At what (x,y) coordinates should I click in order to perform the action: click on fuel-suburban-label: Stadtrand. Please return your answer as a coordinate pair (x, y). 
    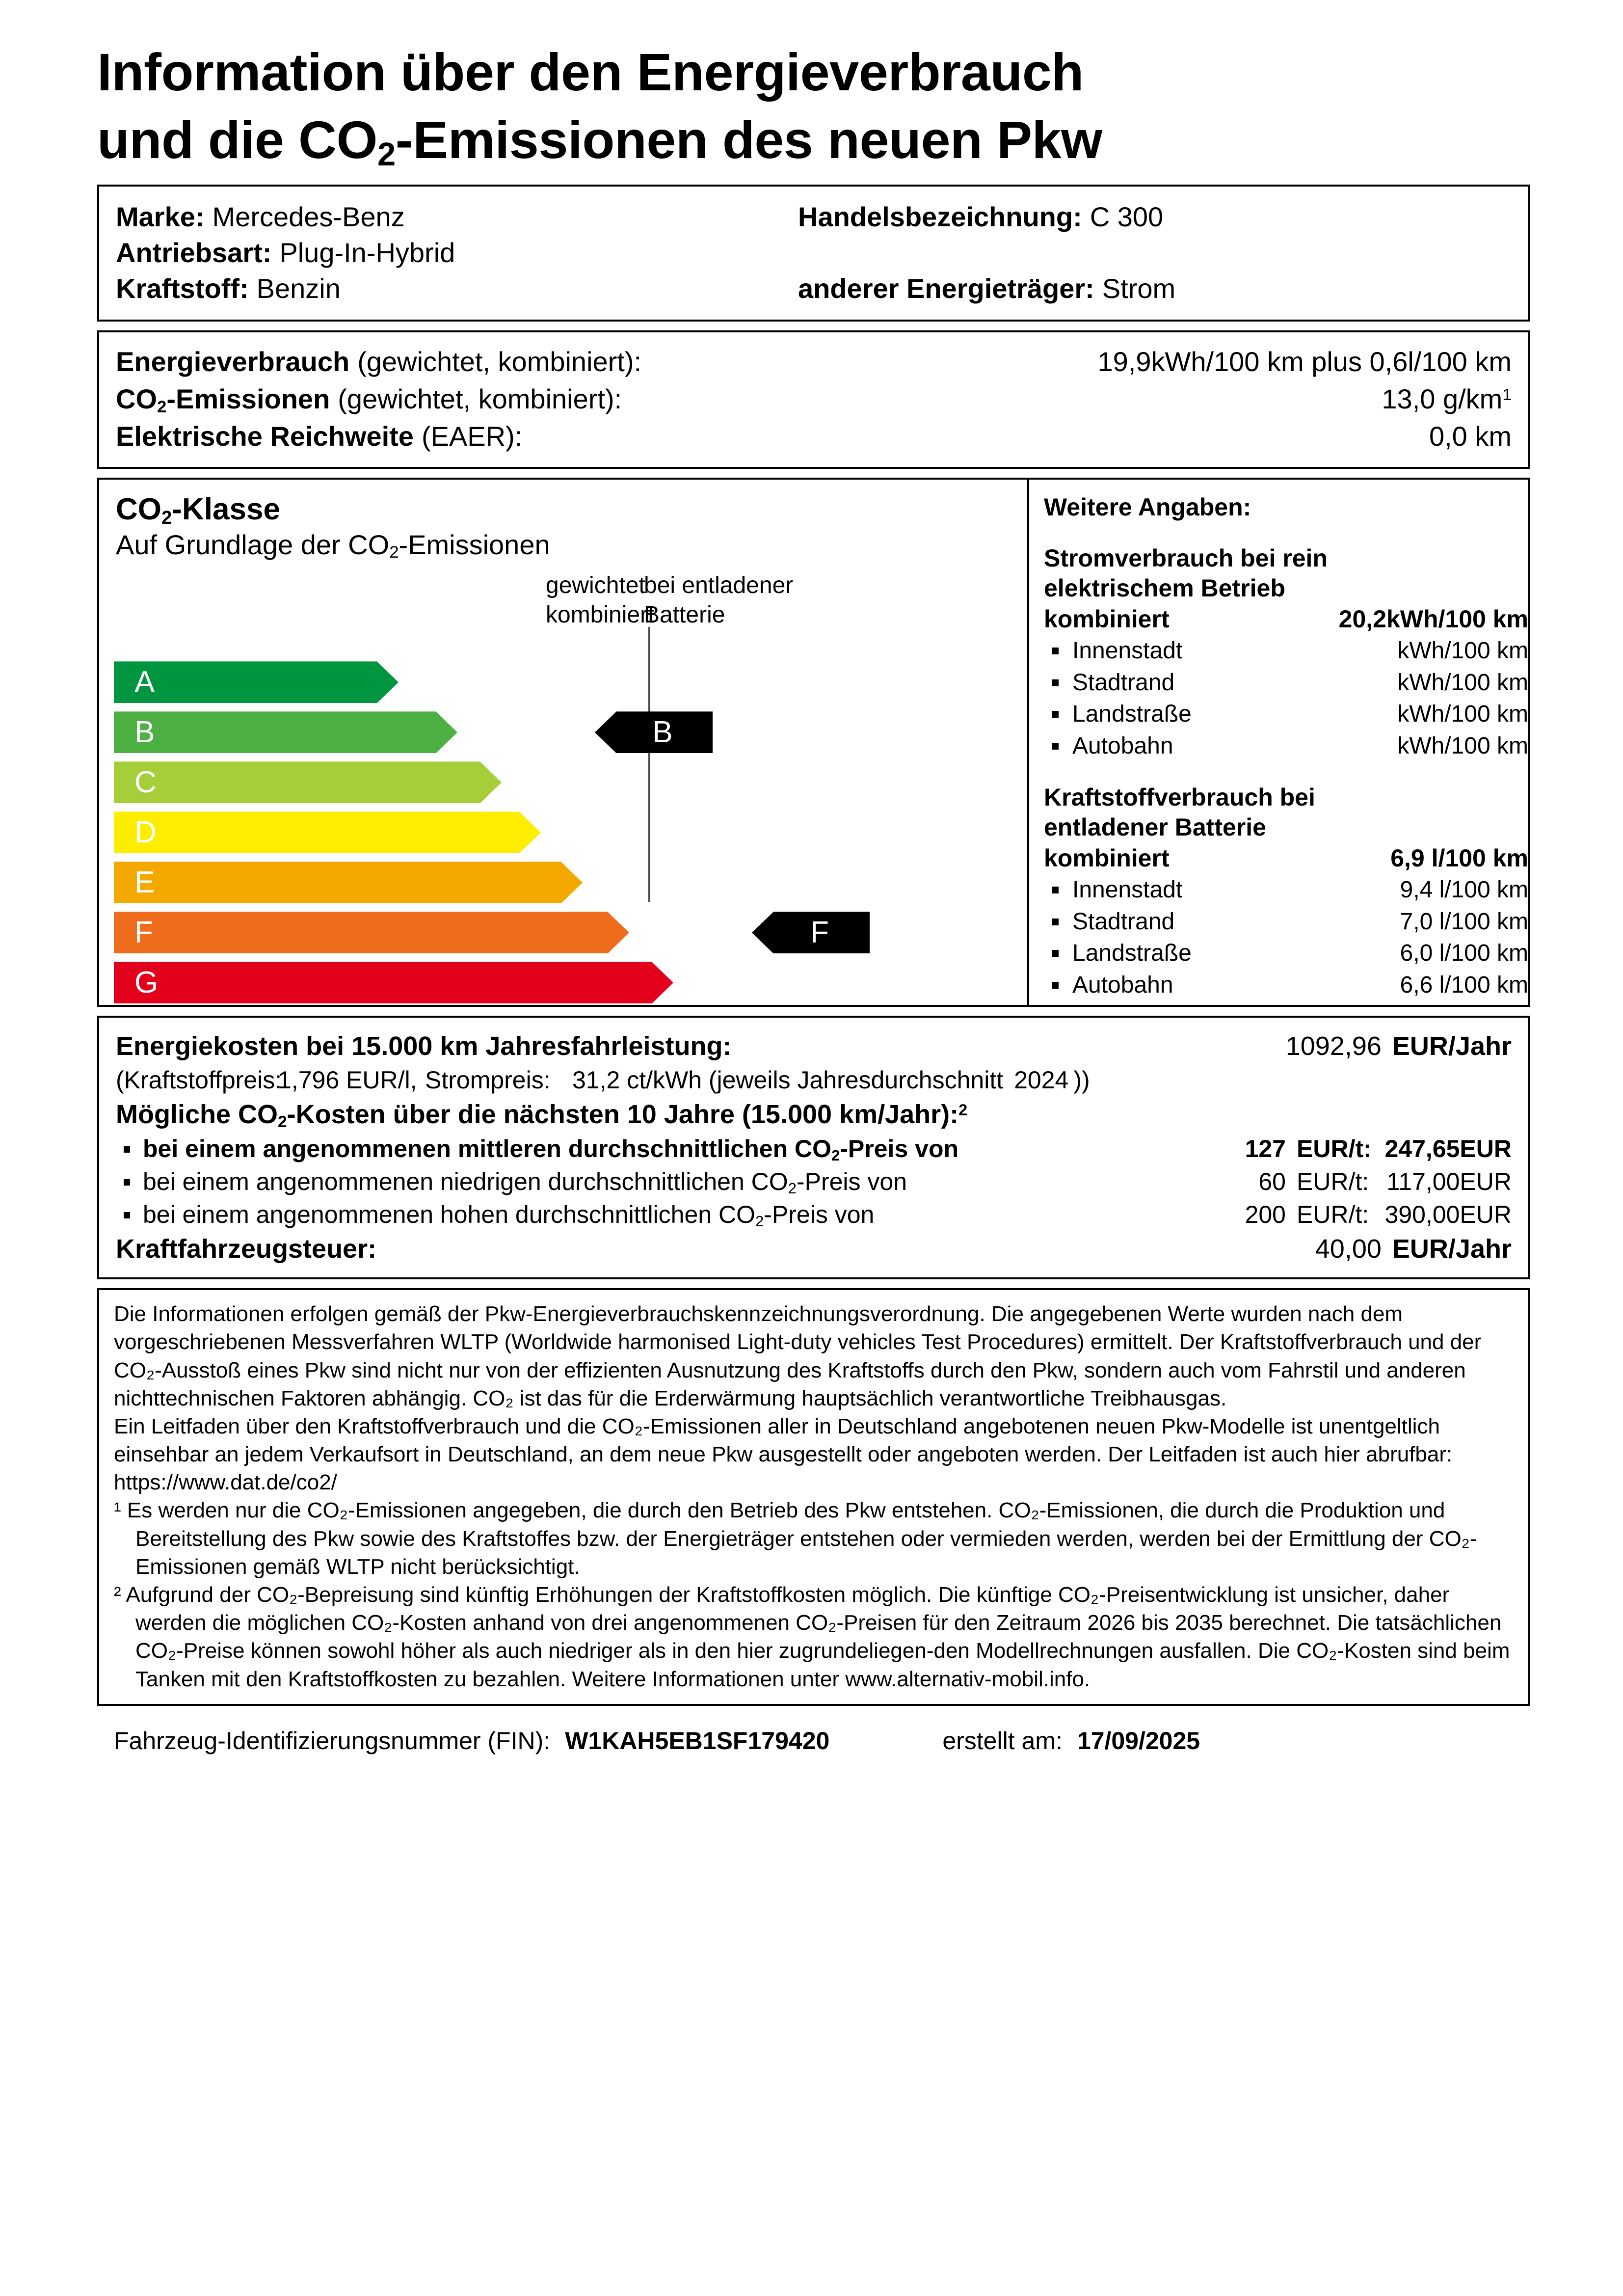
    Looking at the image, I should click on (1123, 921).